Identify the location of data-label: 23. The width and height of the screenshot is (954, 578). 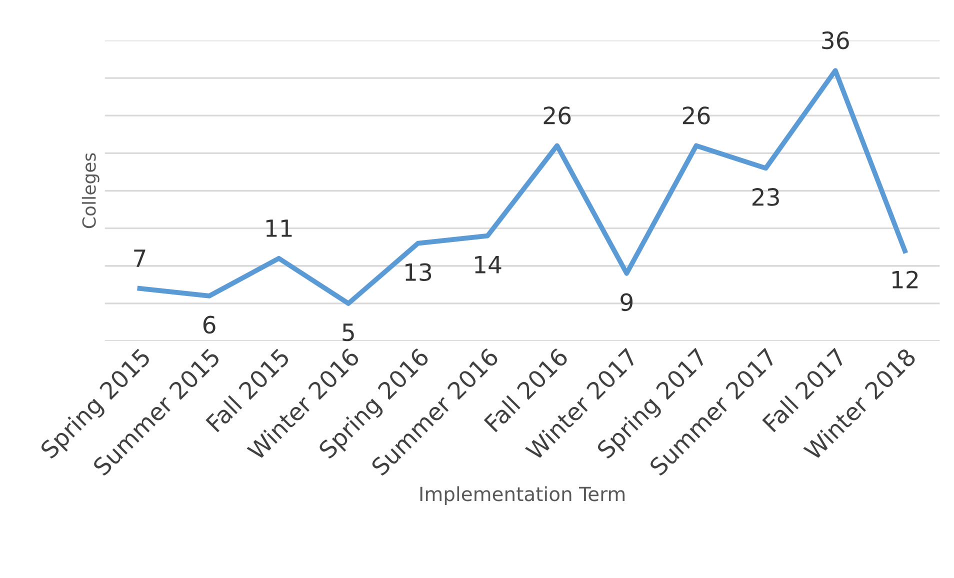
(765, 197).